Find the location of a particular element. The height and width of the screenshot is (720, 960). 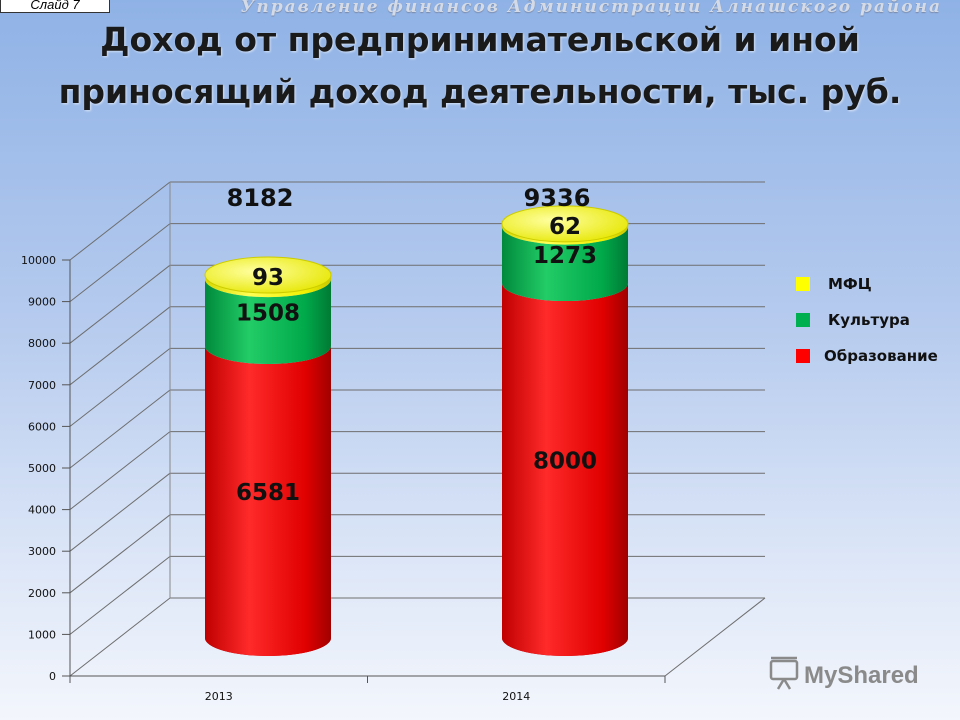

legend-label: Образование is located at coordinates (881, 356).